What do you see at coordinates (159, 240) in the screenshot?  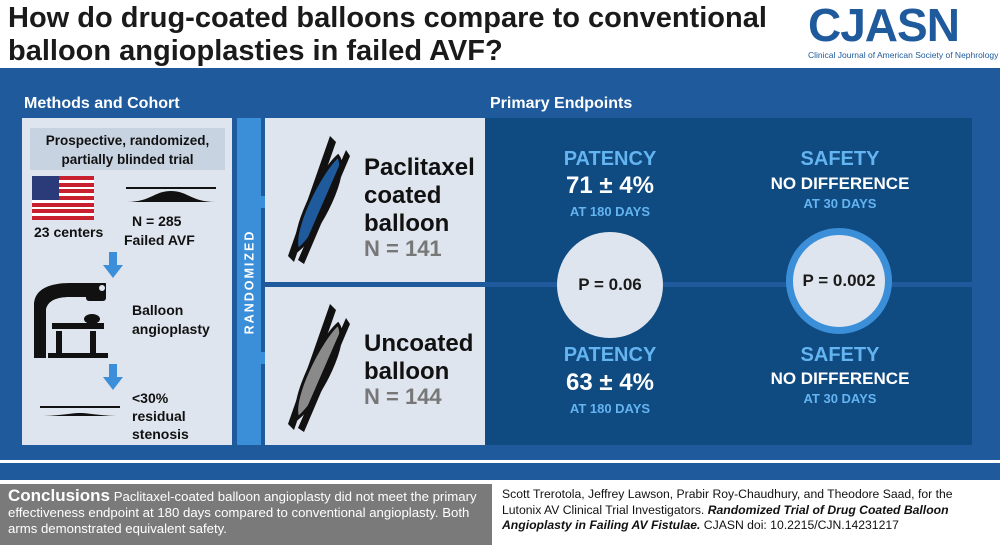 I see `cohort-condition: Failed AVF` at bounding box center [159, 240].